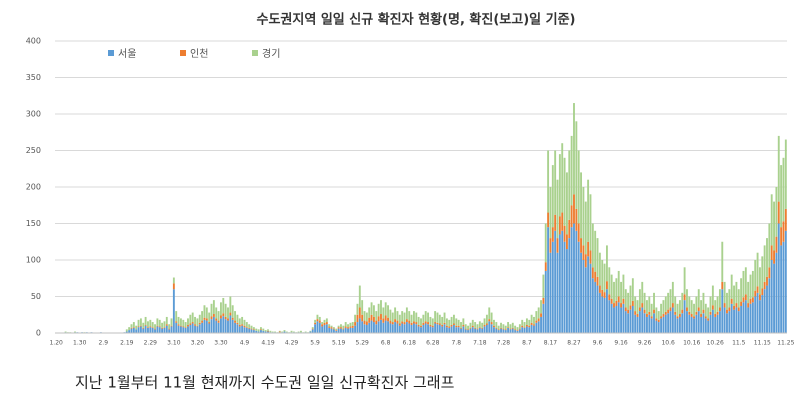 This screenshot has height=401, width=798. I want to click on x-tick-label: 11.25, so click(785, 343).